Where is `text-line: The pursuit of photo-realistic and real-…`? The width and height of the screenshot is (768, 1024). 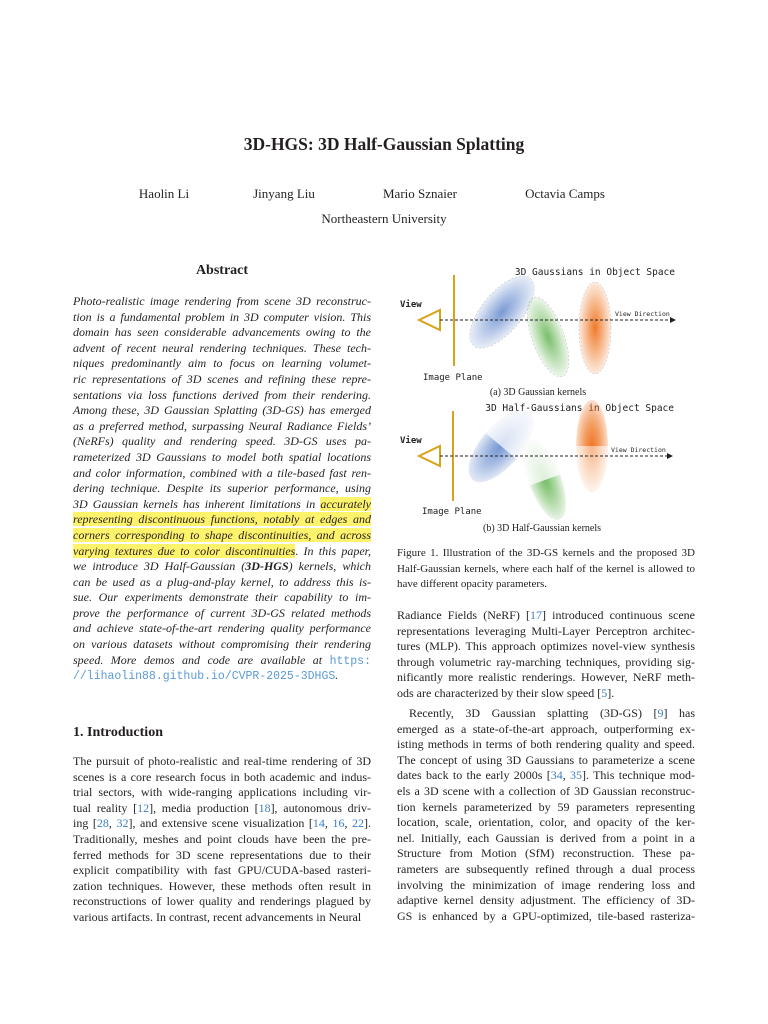 text-line: The pursuit of photo-realistic and real-… is located at coordinates (222, 762).